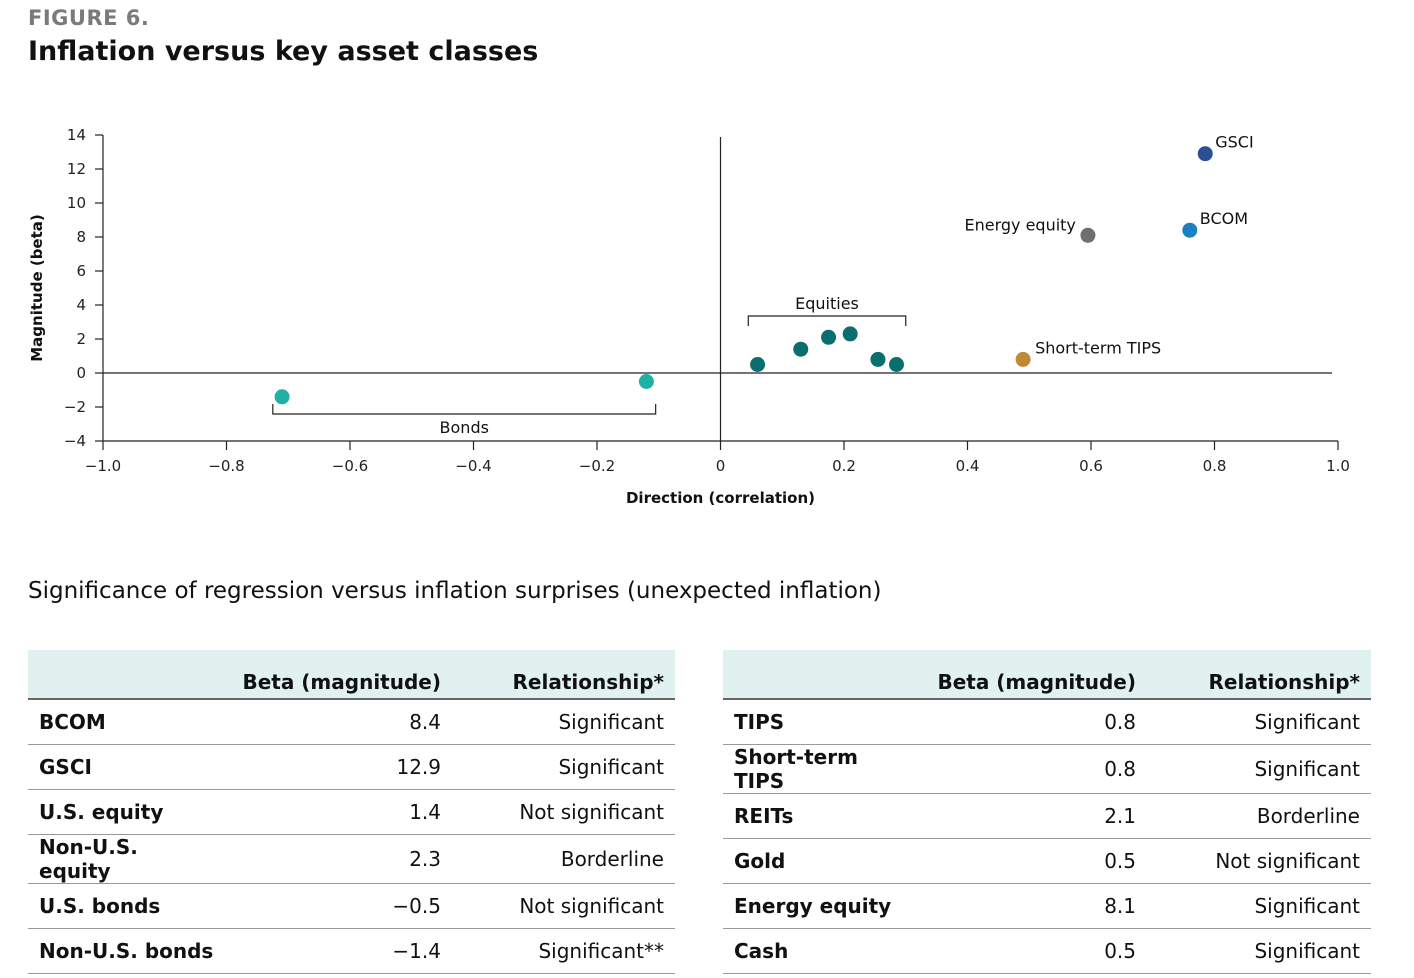  What do you see at coordinates (126, 859) in the screenshot?
I see `asset-name-cell: Non-U.S. equity` at bounding box center [126, 859].